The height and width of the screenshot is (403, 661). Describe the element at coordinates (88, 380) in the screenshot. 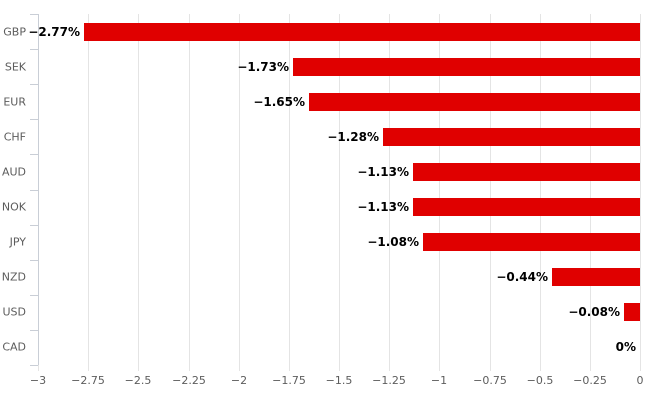

I see `x-tick-label: −2.75` at that location.